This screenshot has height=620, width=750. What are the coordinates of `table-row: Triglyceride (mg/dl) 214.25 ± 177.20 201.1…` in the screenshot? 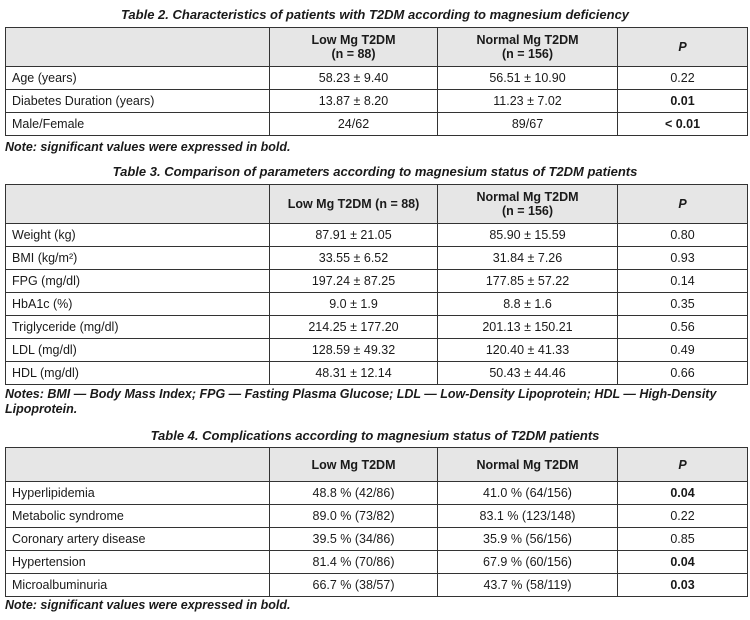 It's located at (376, 327).